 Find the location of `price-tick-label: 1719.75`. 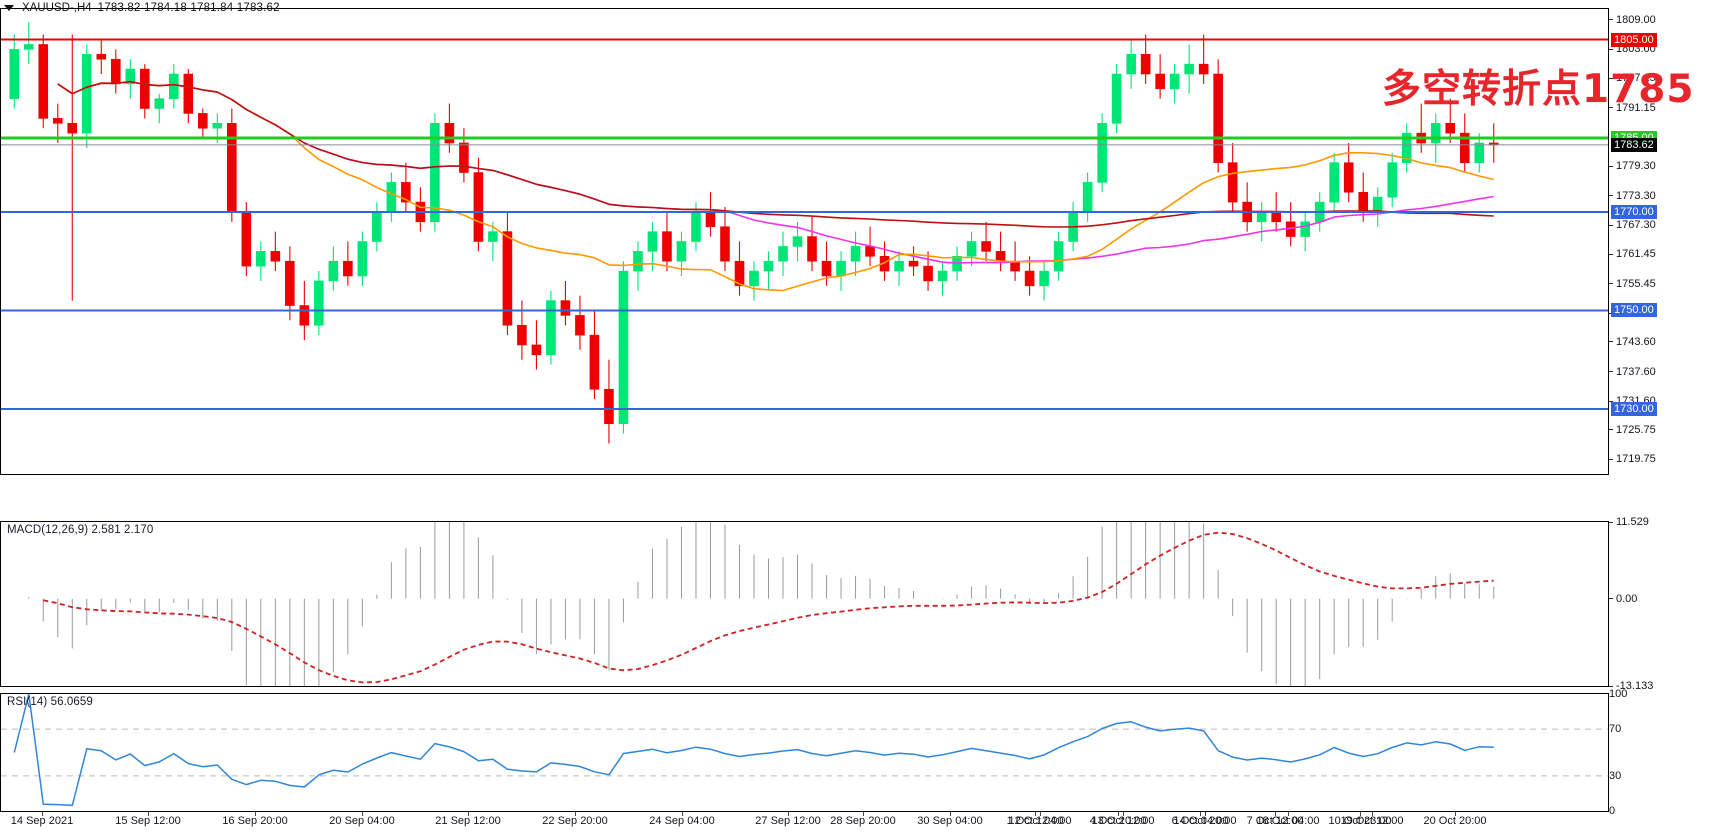

price-tick-label: 1719.75 is located at coordinates (1636, 459).